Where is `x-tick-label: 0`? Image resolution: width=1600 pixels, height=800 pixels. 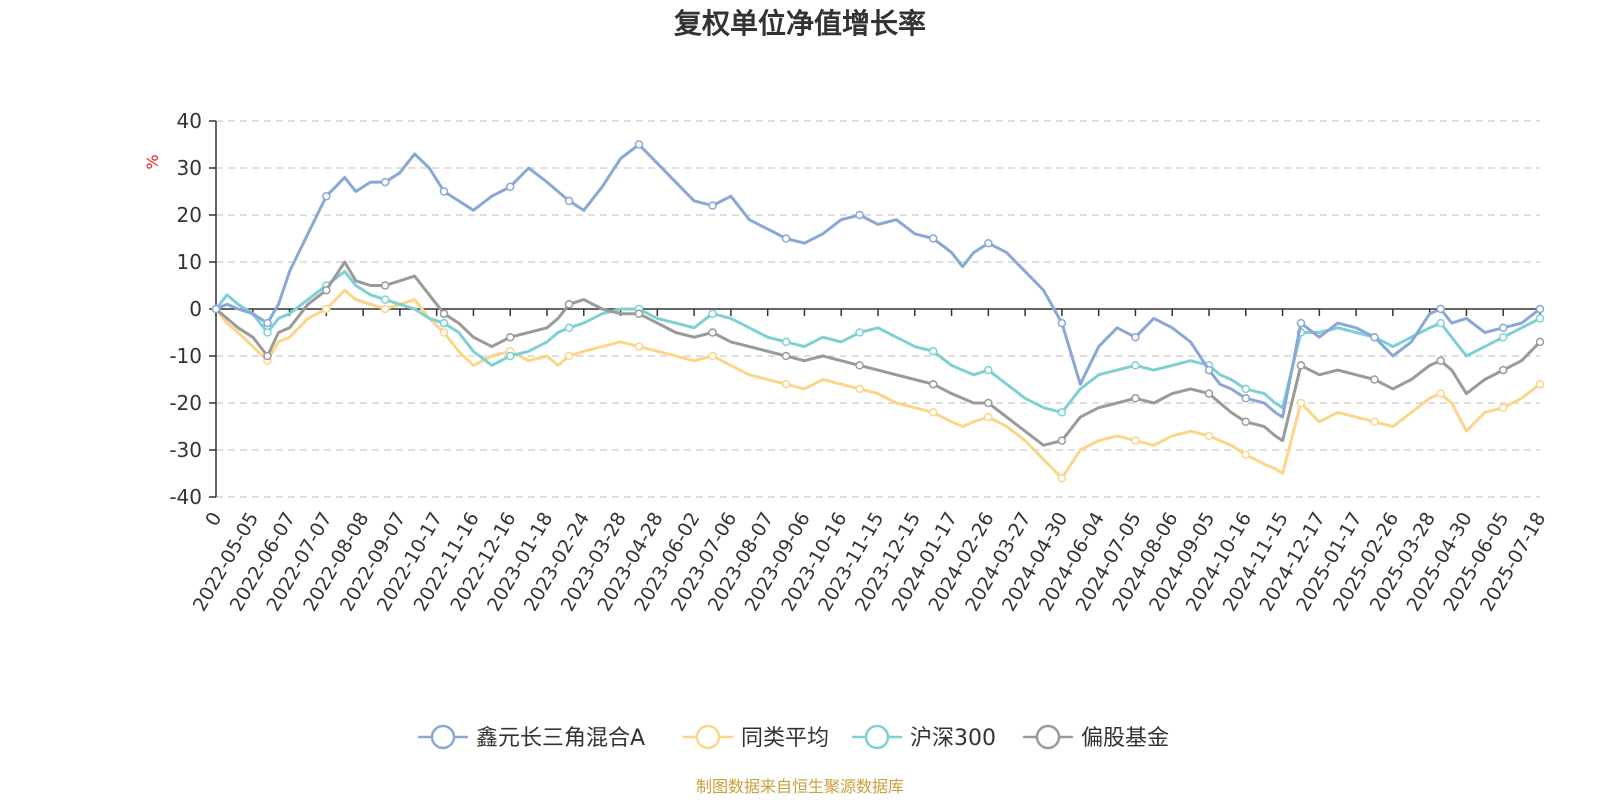 x-tick-label: 0 is located at coordinates (213, 519).